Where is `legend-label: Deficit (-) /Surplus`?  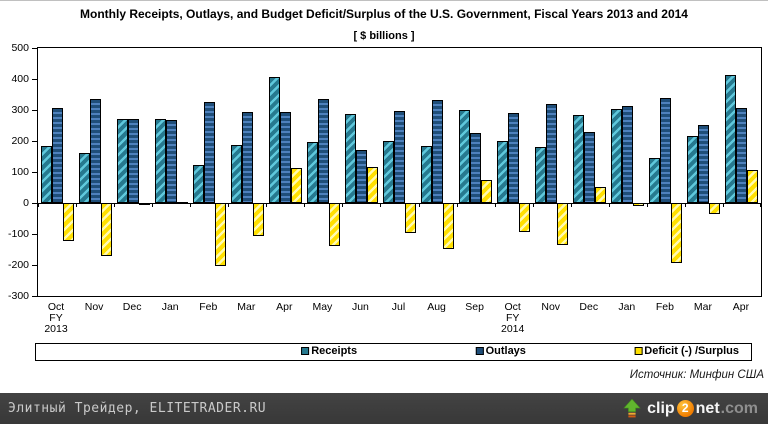
legend-label: Deficit (-) /Surplus is located at coordinates (692, 351).